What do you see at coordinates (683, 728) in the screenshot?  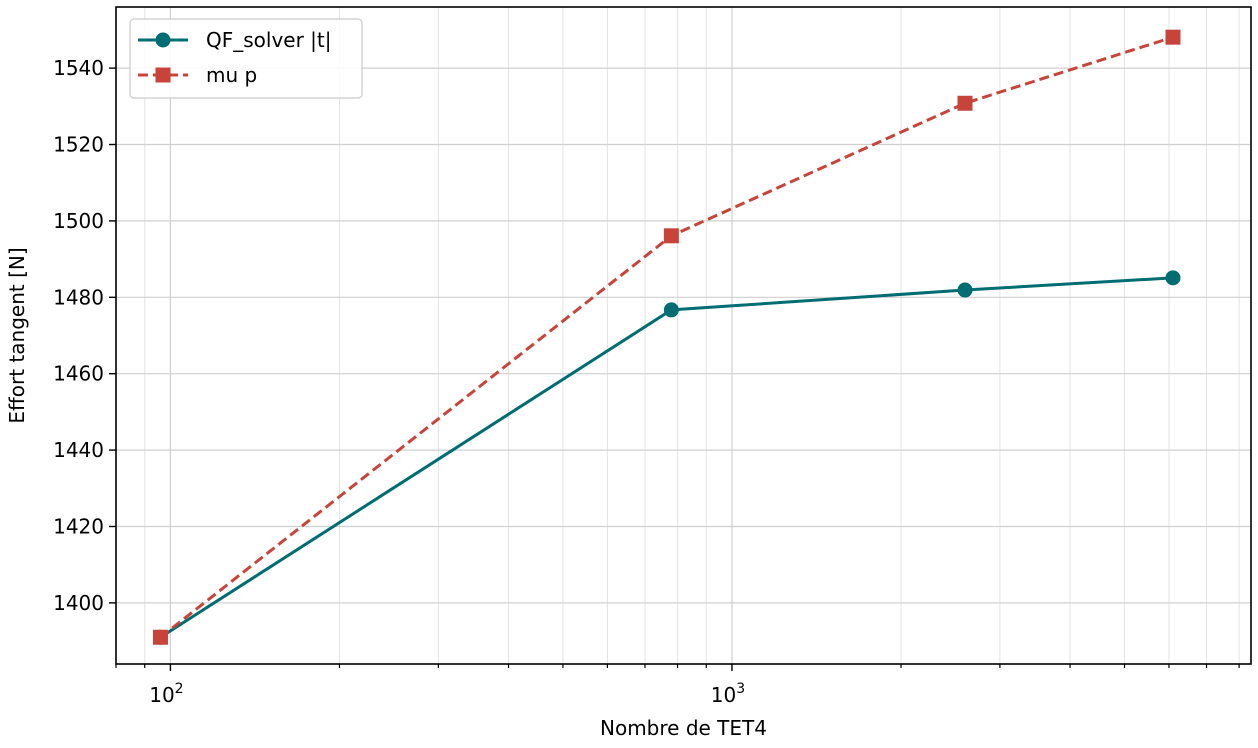 I see `x-axis-label: Nombre de TET4` at bounding box center [683, 728].